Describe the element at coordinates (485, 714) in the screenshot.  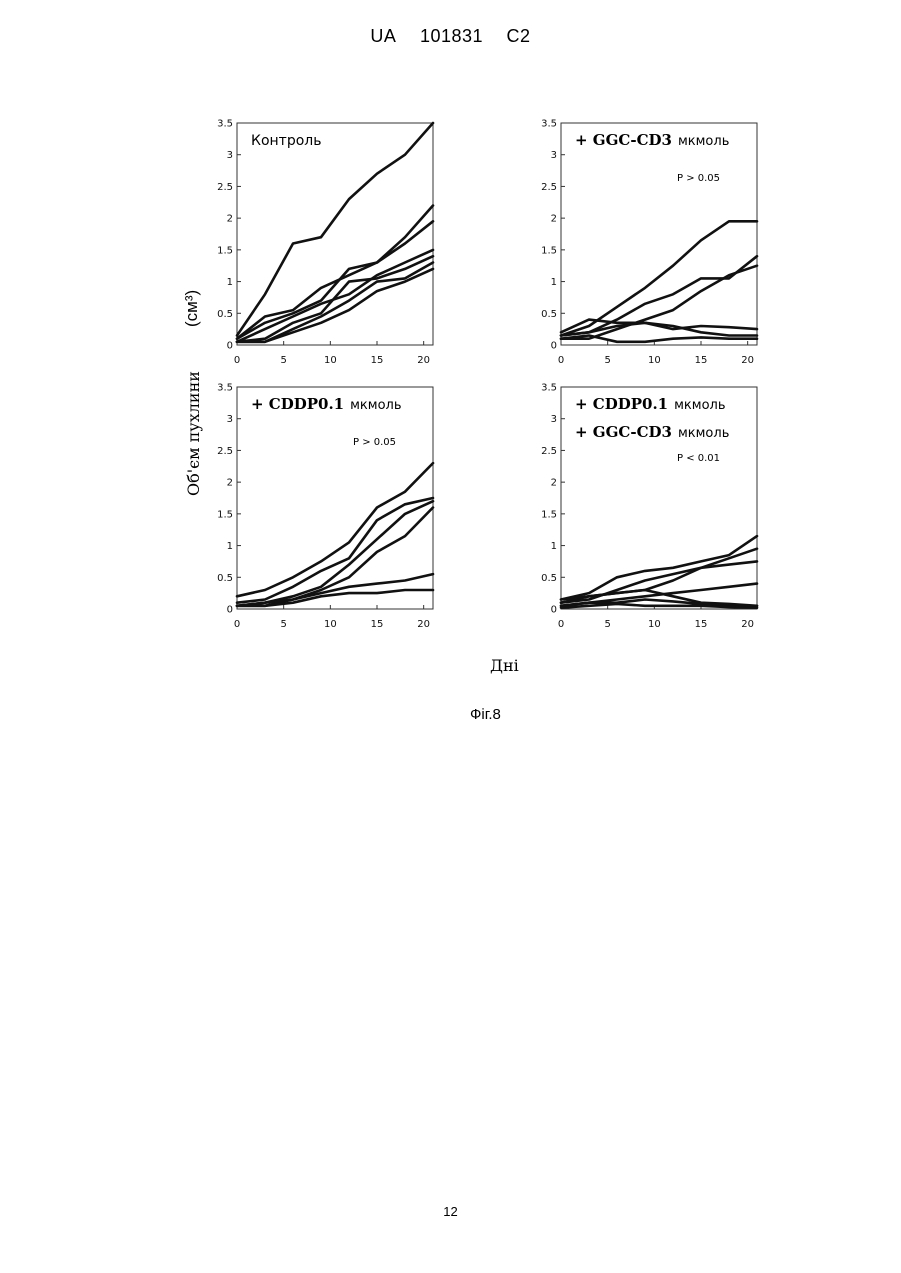
I see `figure-caption: Фіг.8` at that location.